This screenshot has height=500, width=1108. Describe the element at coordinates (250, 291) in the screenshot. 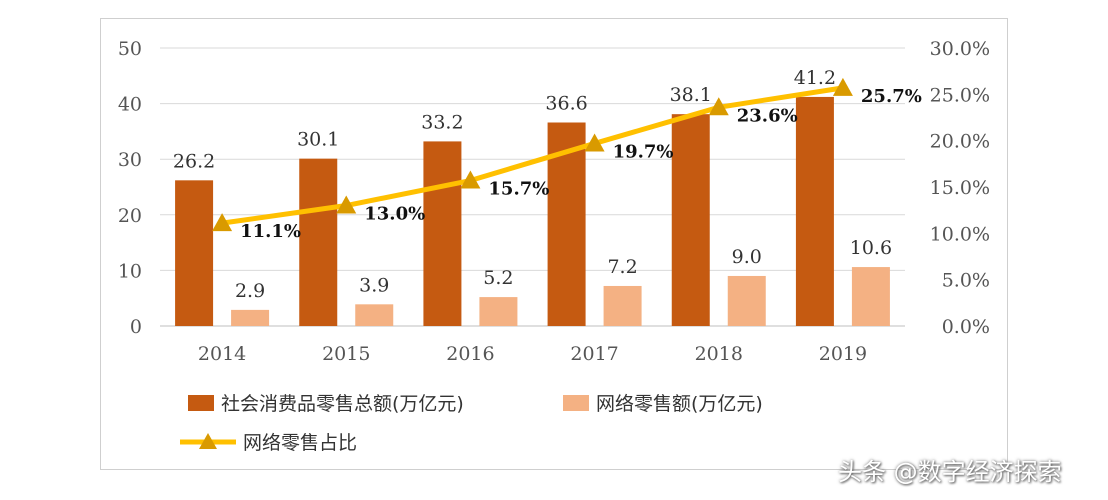

I see `bar-online-label: 2.9` at that location.